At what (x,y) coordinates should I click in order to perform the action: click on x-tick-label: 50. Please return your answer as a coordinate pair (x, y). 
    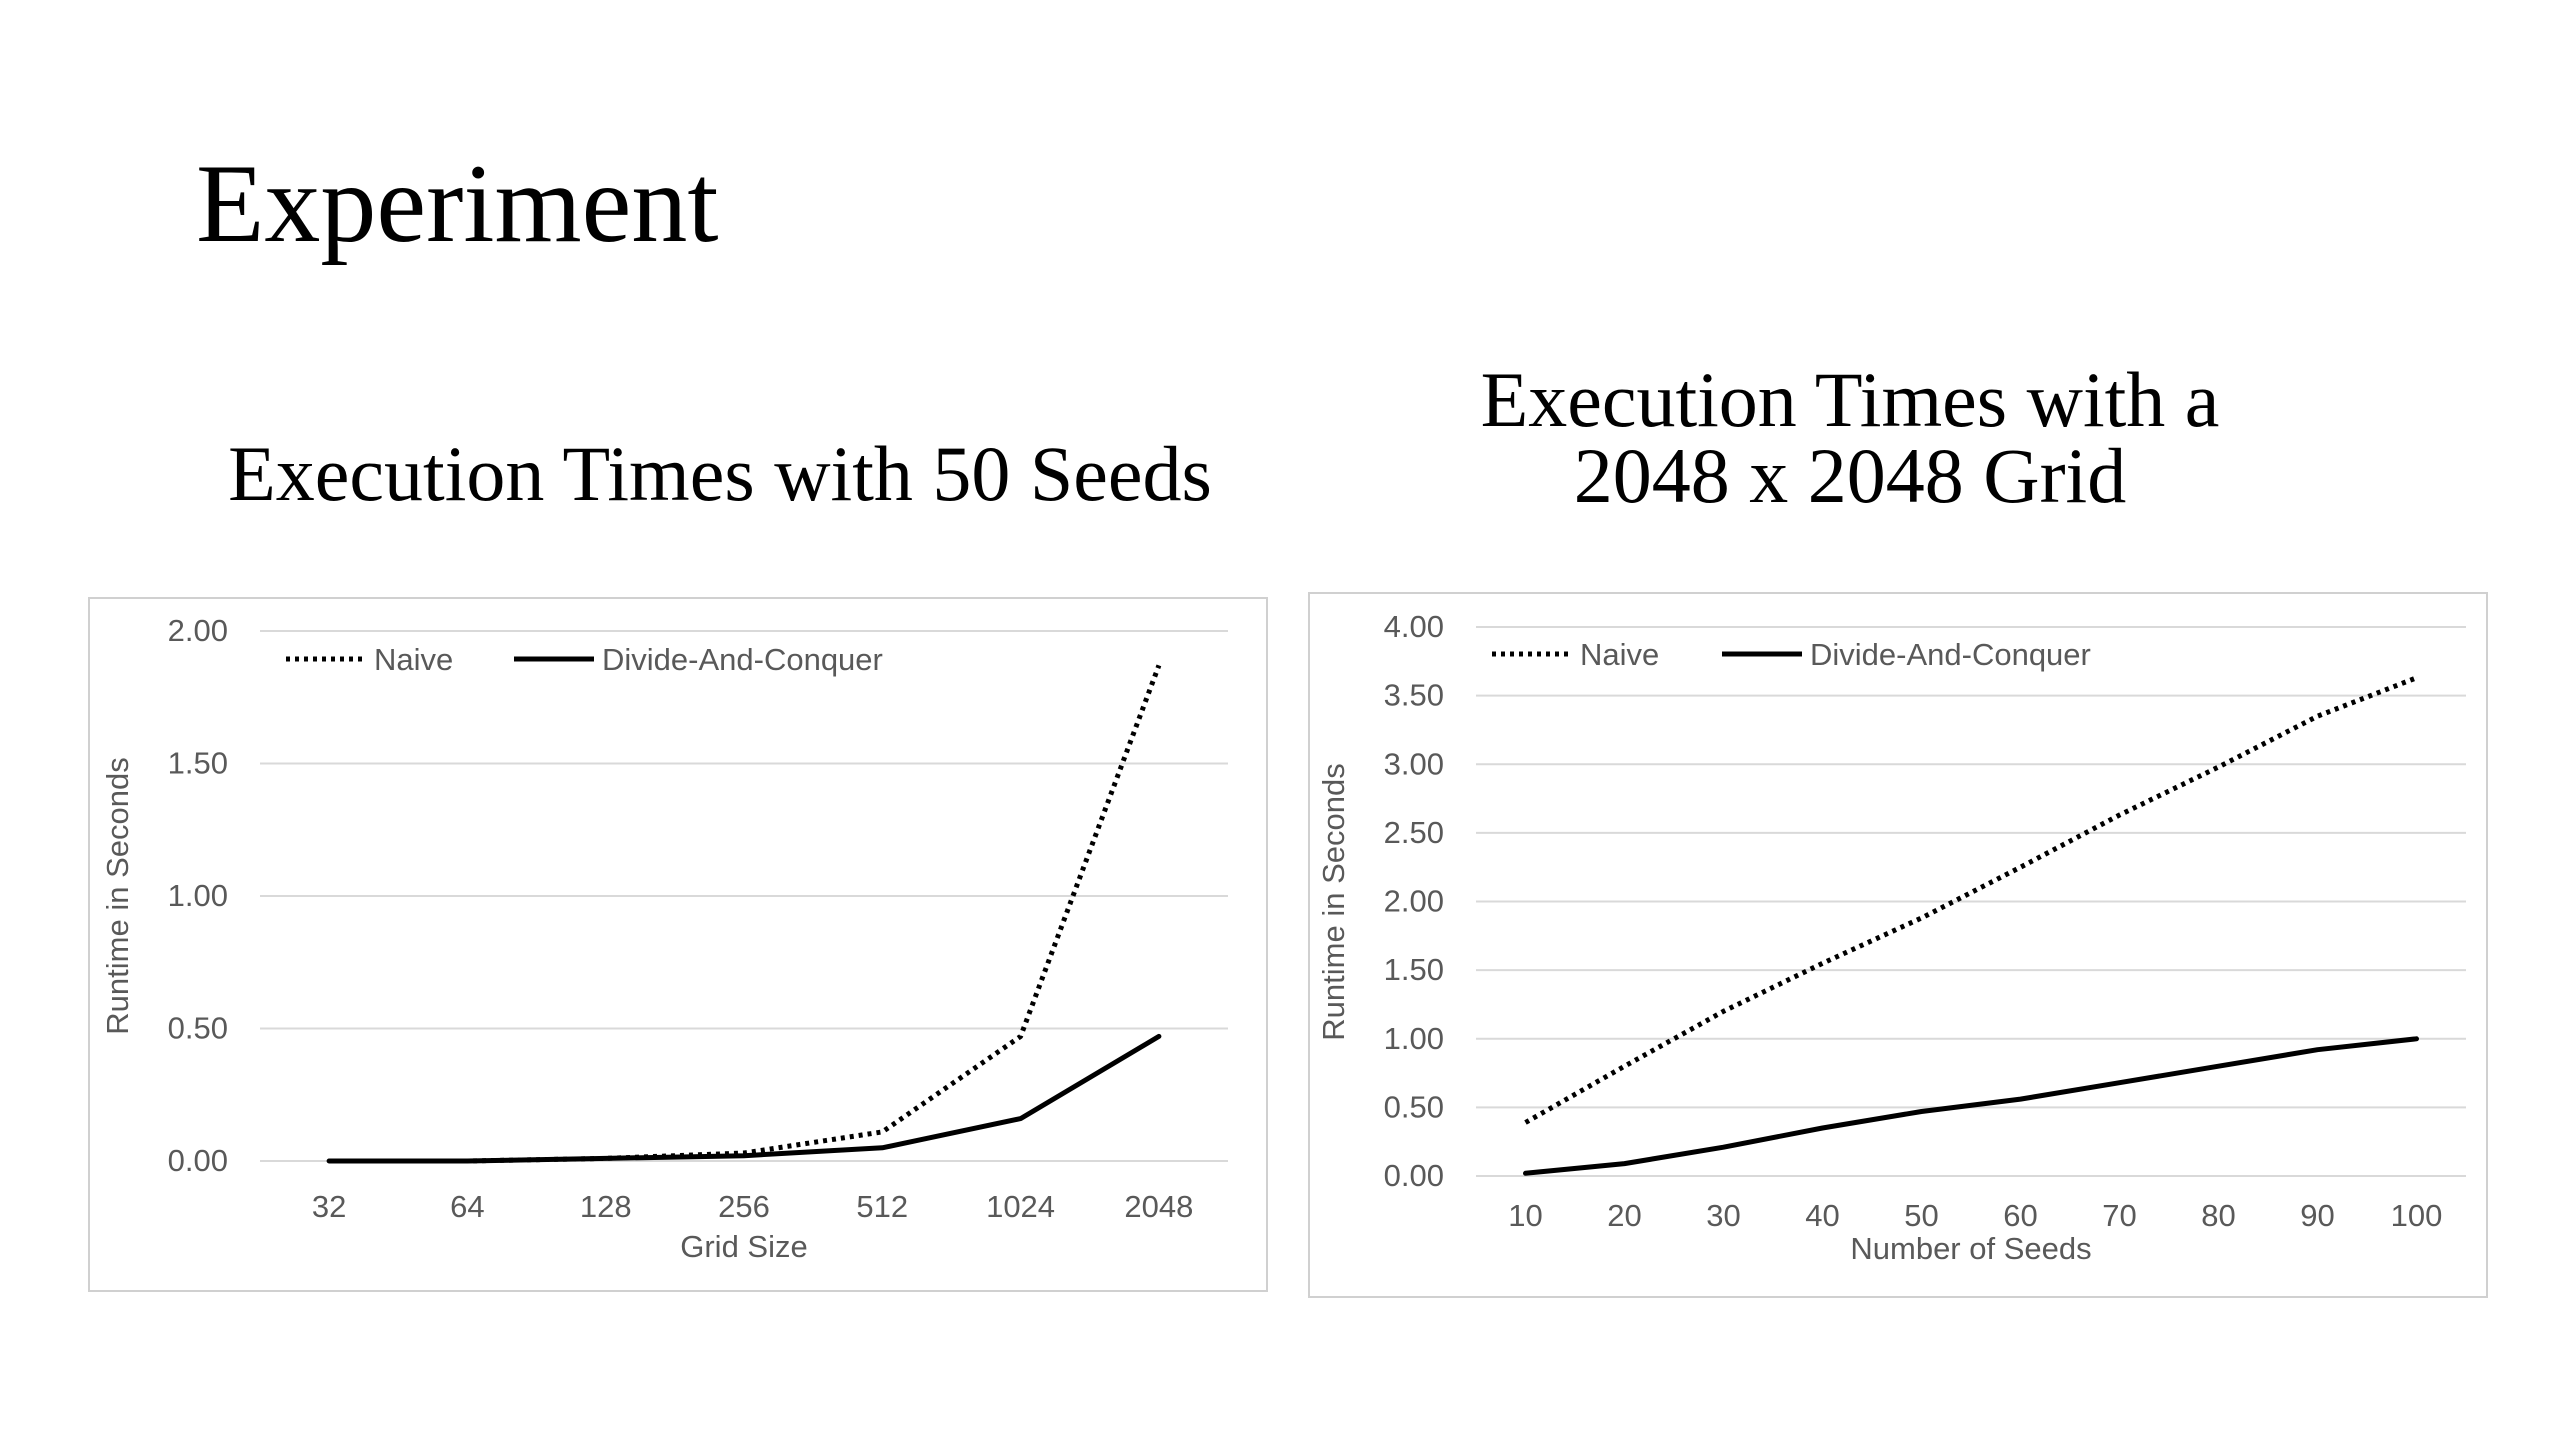
    Looking at the image, I should click on (1921, 1215).